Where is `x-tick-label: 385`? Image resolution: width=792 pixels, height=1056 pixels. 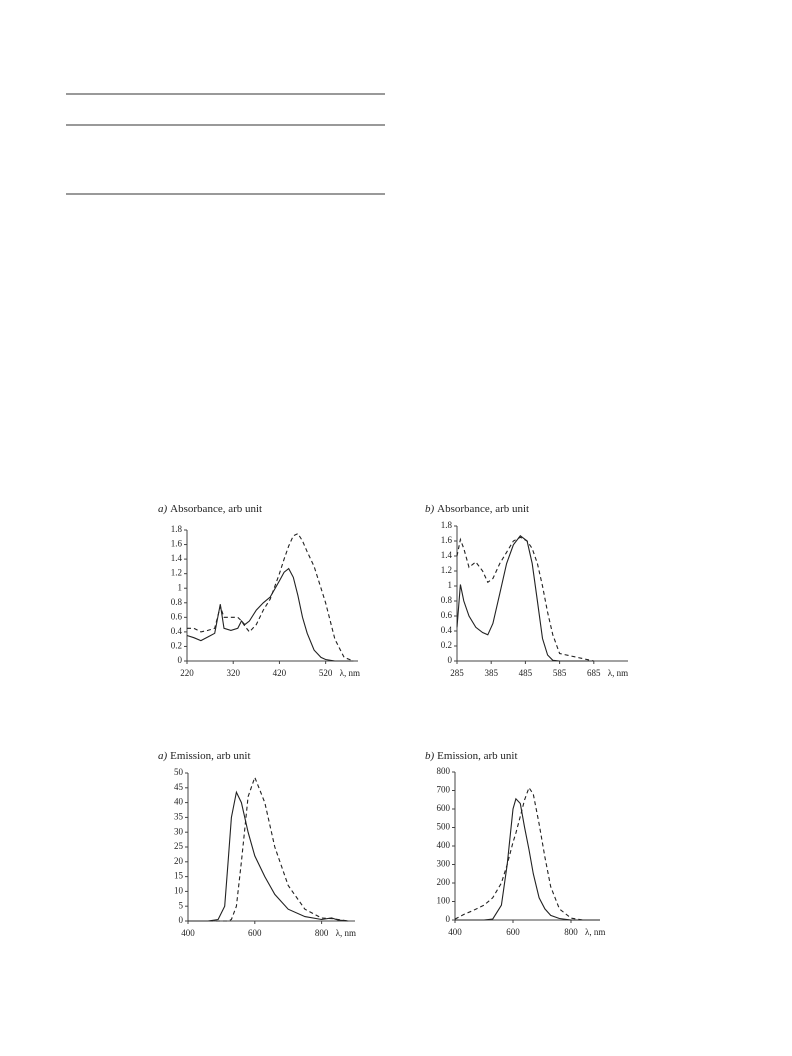 x-tick-label: 385 is located at coordinates (491, 673).